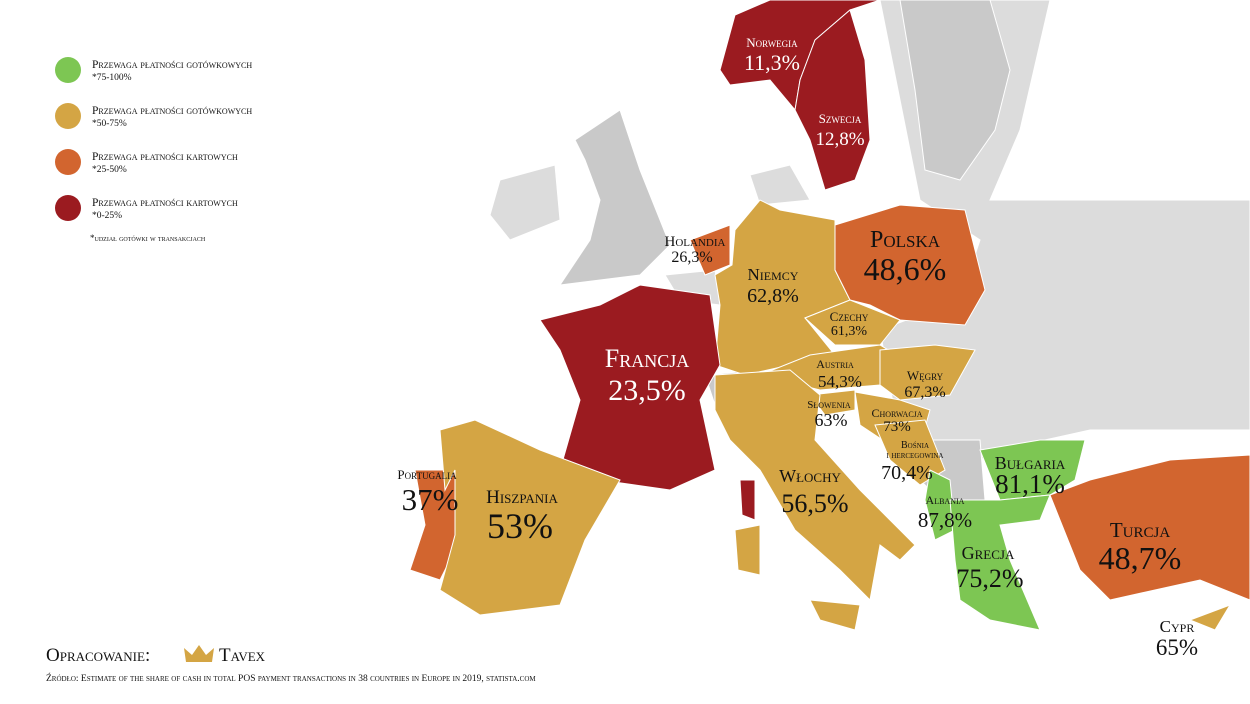  Describe the element at coordinates (614, 197) in the screenshot. I see `great-britain` at that location.